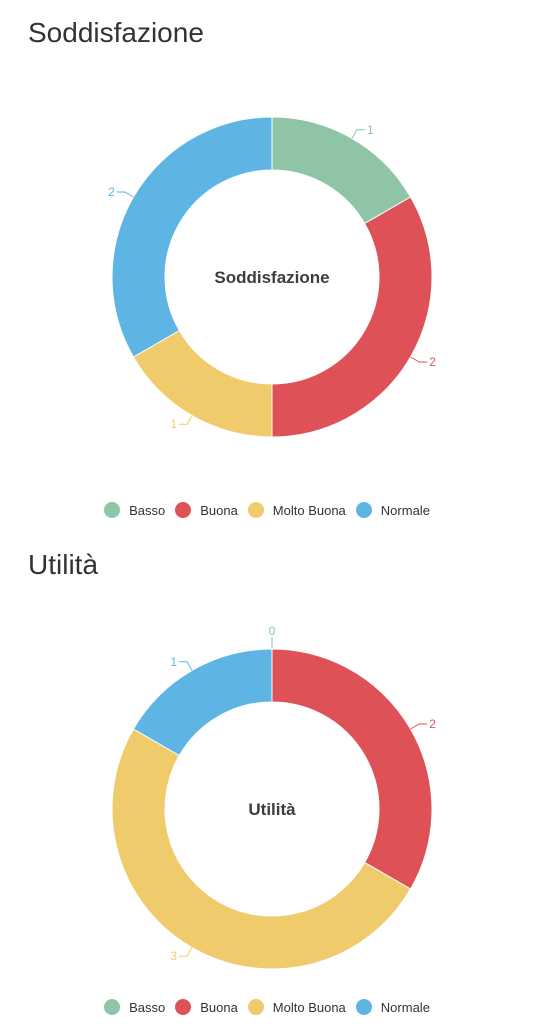 The width and height of the screenshot is (534, 1028). Describe the element at coordinates (370, 130) in the screenshot. I see `slice-value-label-basso: 1` at that location.